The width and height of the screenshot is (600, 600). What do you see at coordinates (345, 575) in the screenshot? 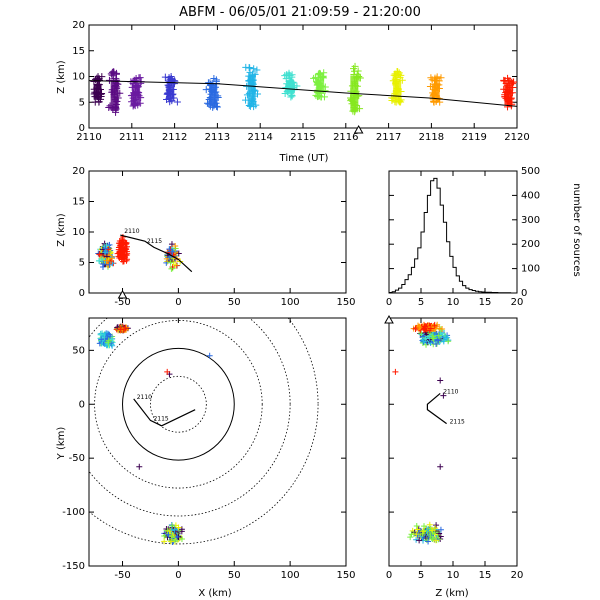
I see `plan-xtick-label: 150` at bounding box center [345, 575].